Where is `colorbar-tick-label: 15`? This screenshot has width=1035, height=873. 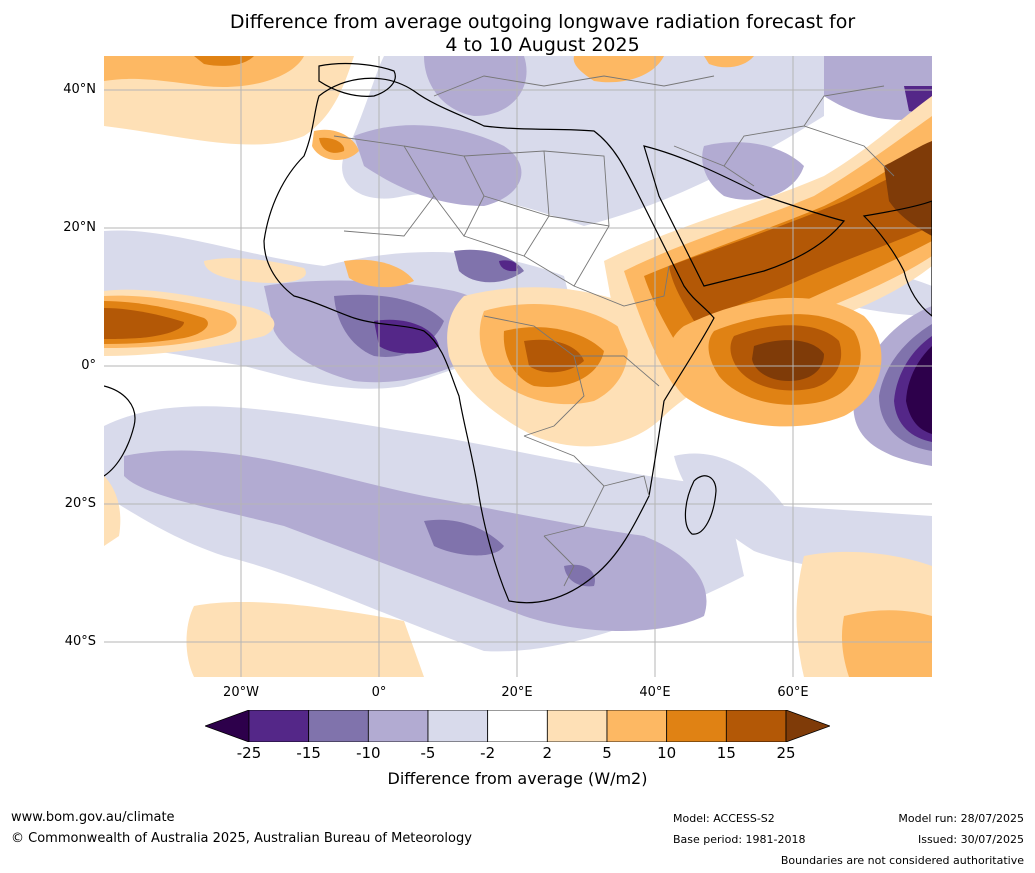
colorbar-tick-label: 15 is located at coordinates (726, 753).